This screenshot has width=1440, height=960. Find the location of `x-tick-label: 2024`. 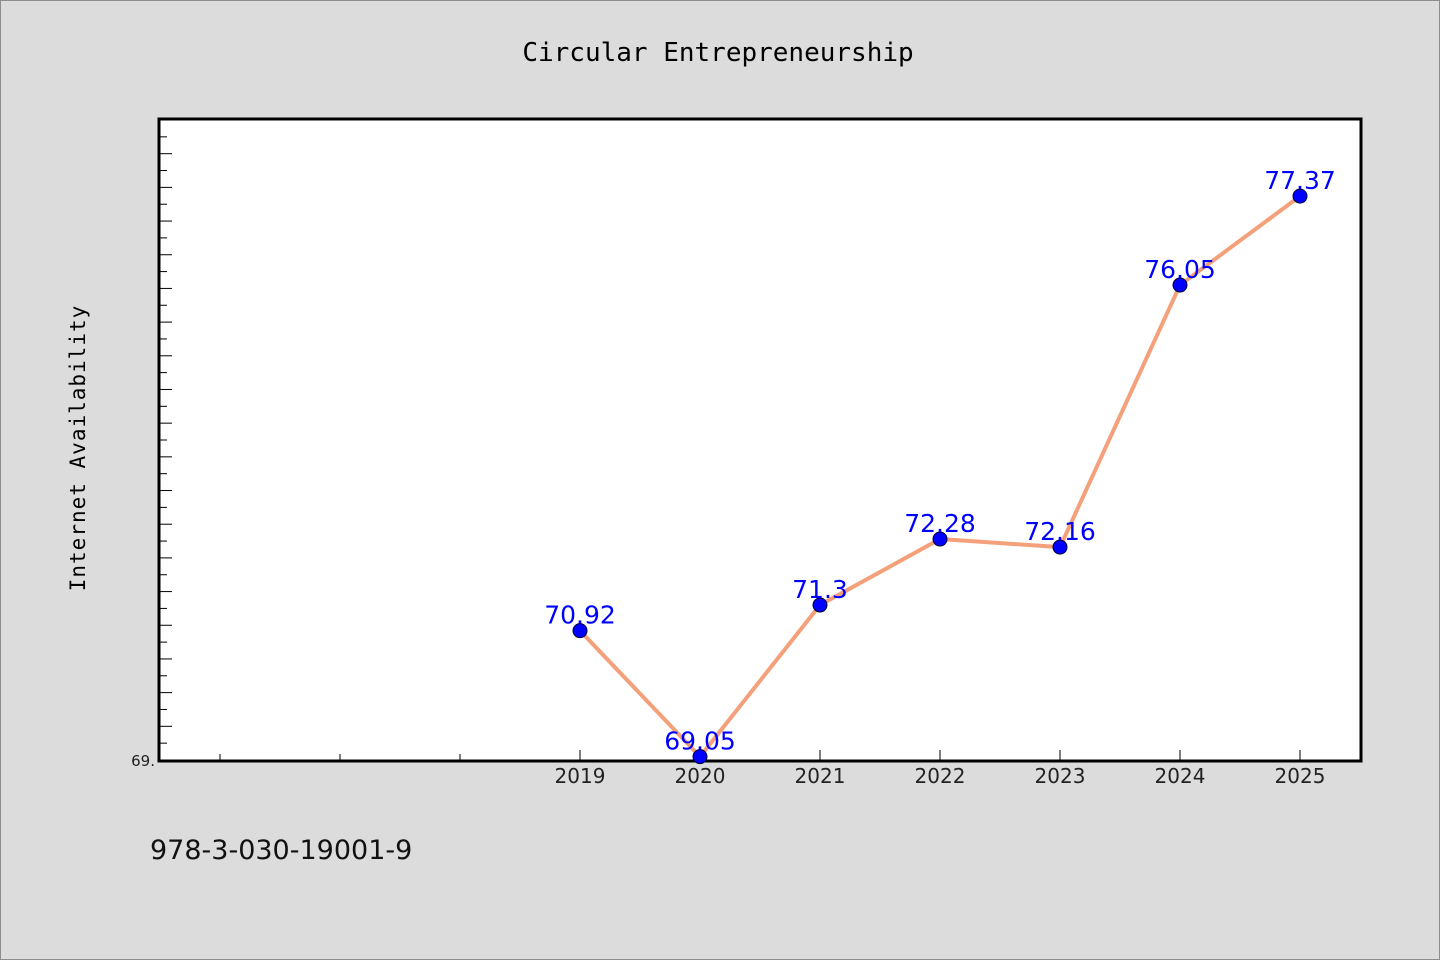

x-tick-label: 2024 is located at coordinates (1180, 776).